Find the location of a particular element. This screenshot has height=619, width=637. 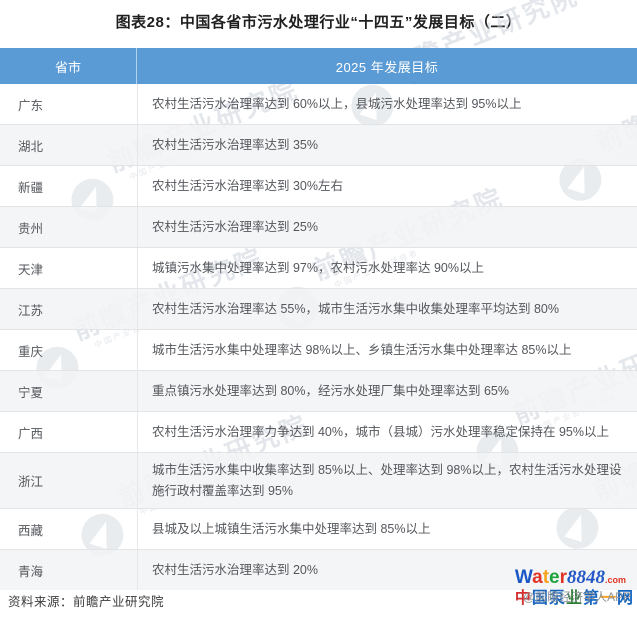

province-cell: 新疆 is located at coordinates (31, 187).